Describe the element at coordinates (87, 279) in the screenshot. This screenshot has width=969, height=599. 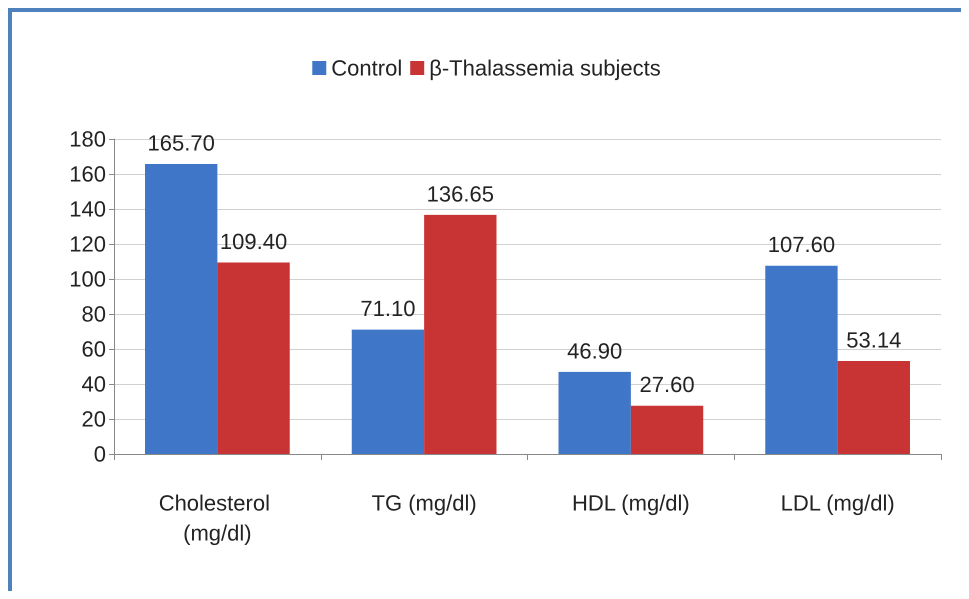
I see `y-tick-label: 100` at that location.